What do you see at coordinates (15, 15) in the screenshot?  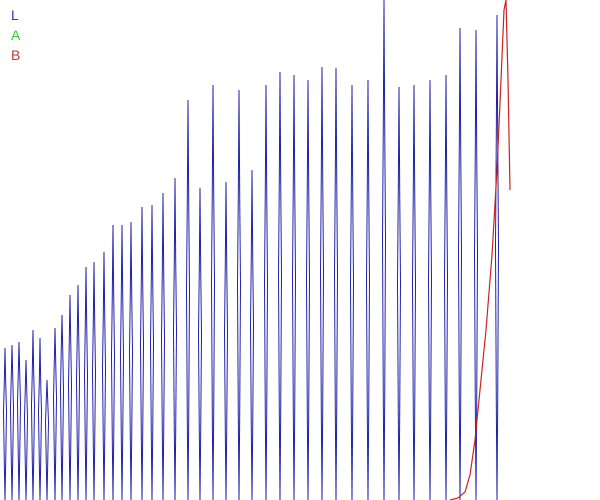 I see `legend-item-l: L` at bounding box center [15, 15].